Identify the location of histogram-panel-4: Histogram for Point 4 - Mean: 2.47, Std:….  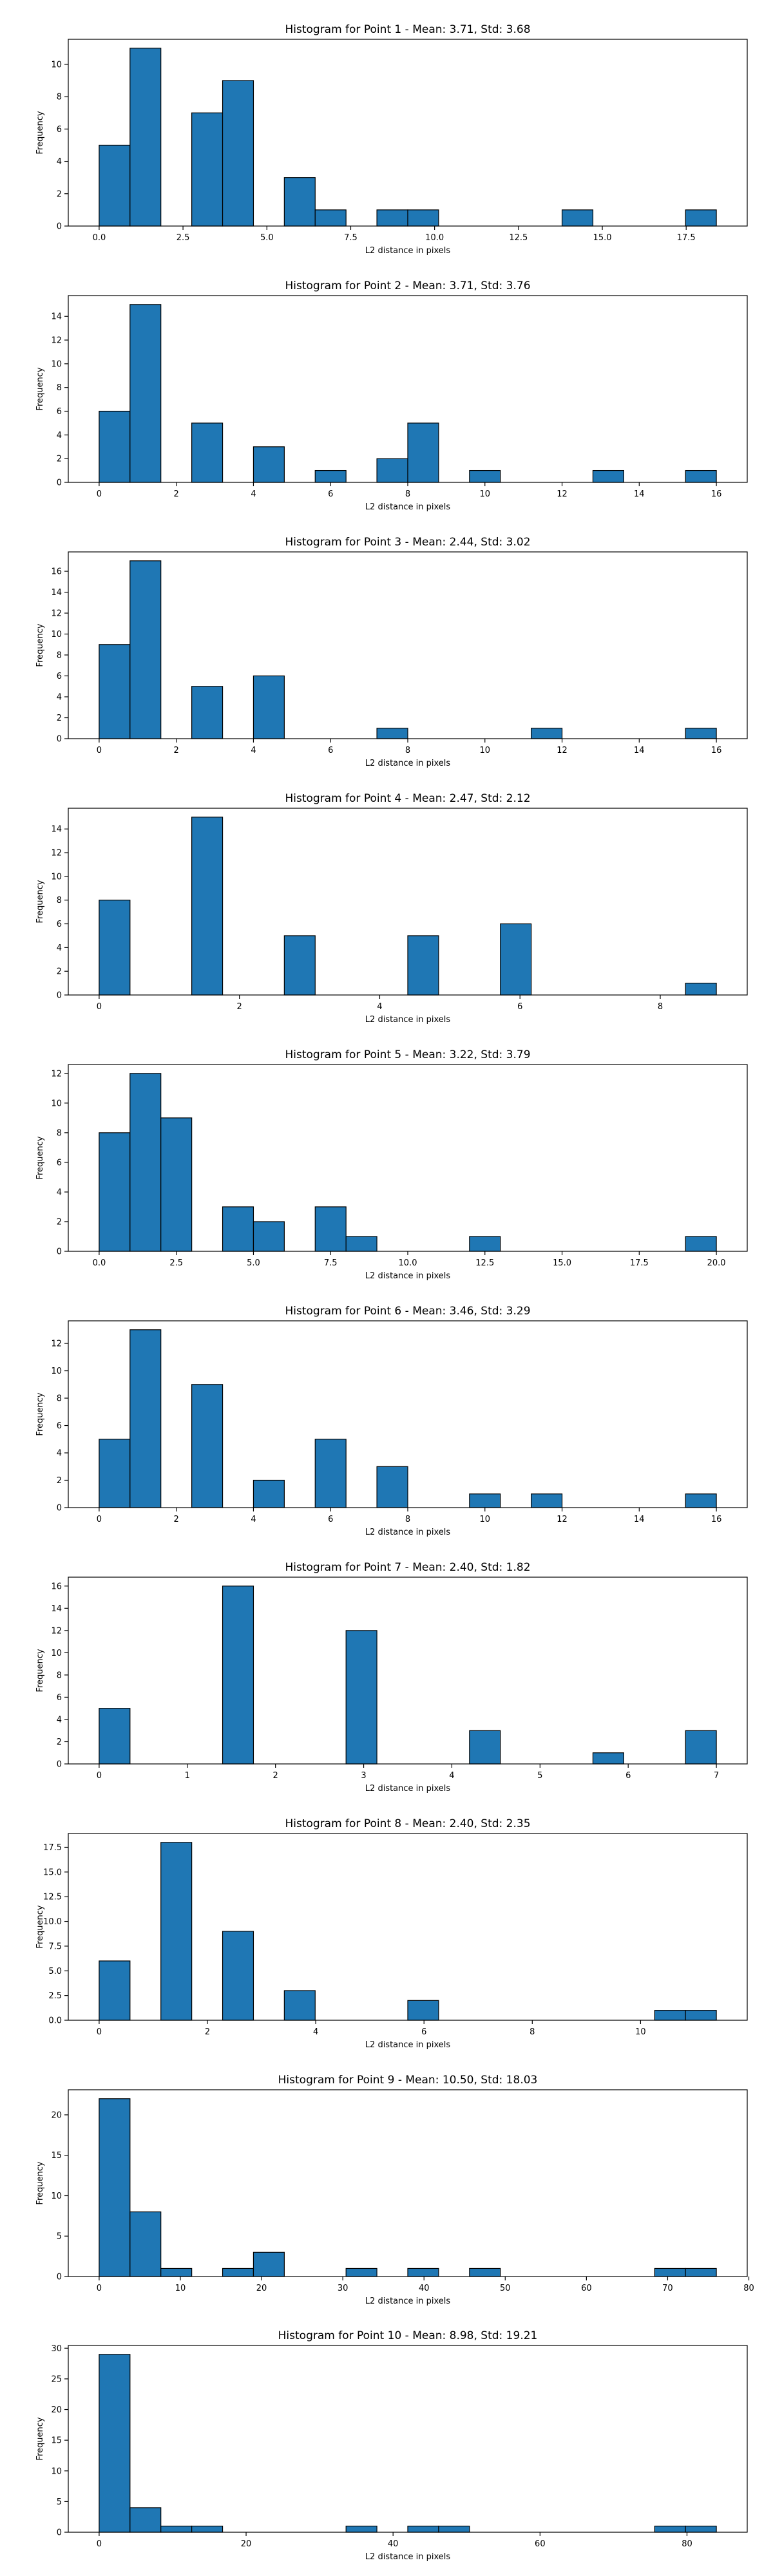
(391, 909).